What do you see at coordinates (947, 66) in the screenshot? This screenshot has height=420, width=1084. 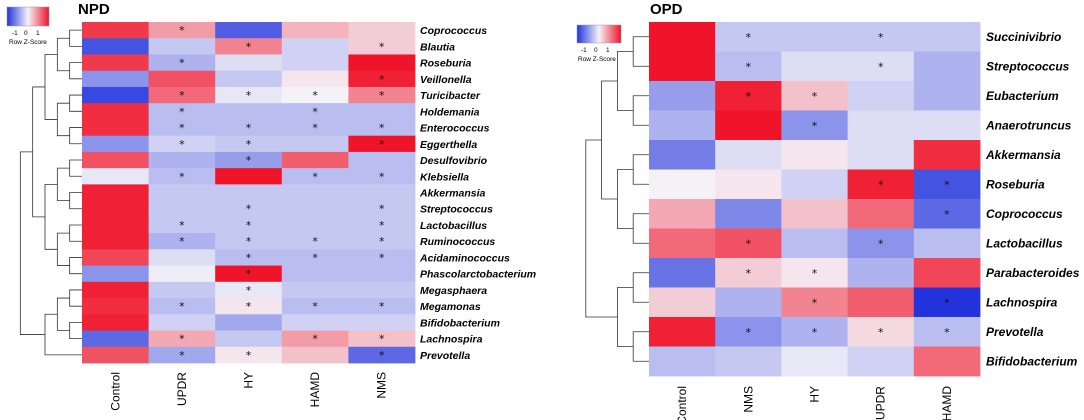 I see `opd-cell-r1-c4` at bounding box center [947, 66].